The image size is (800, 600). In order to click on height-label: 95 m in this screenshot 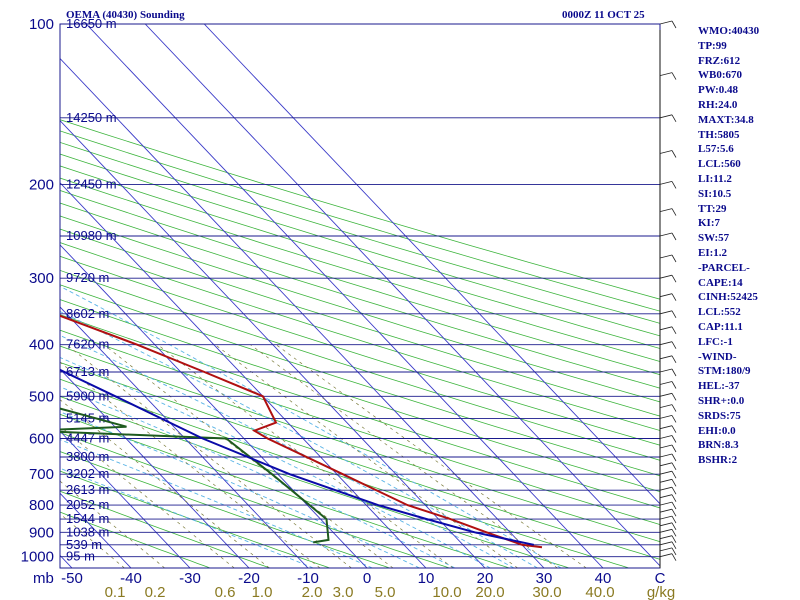, I will do `click(80, 556)`.